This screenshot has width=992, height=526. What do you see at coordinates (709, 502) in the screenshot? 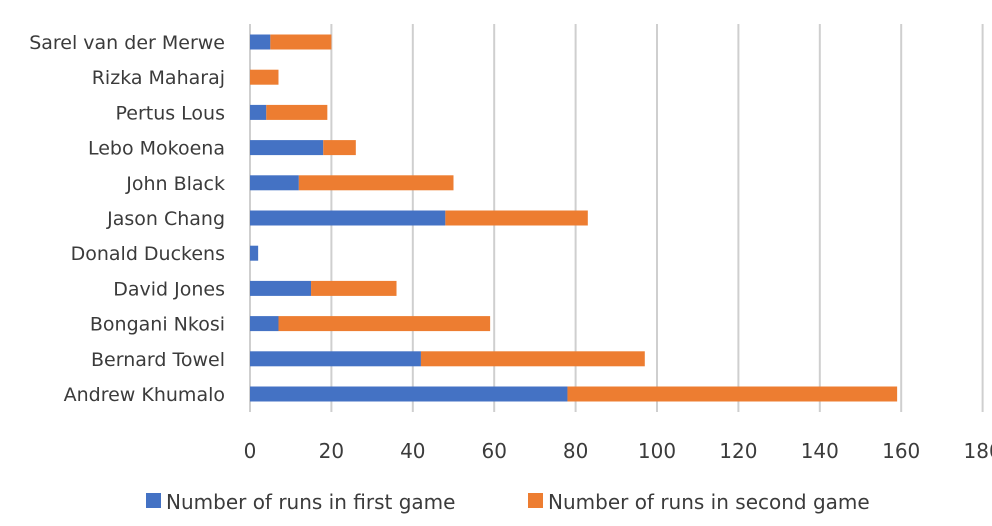
I see `legend-label-second-game: Number of runs in second game` at bounding box center [709, 502].